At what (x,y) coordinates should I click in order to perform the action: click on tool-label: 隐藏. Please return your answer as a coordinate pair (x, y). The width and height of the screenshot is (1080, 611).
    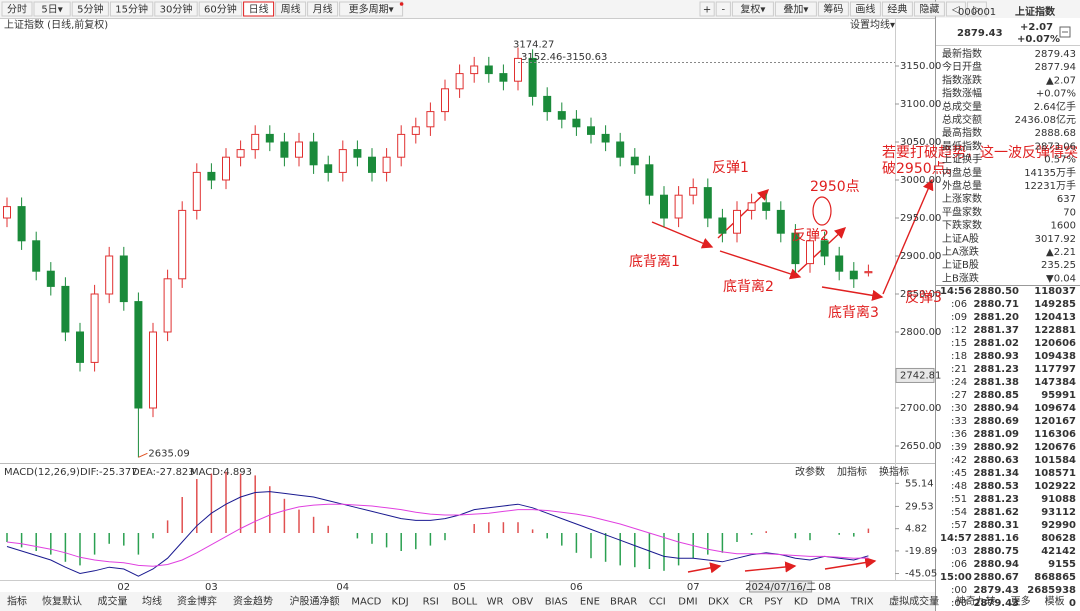
    Looking at the image, I should click on (929, 10).